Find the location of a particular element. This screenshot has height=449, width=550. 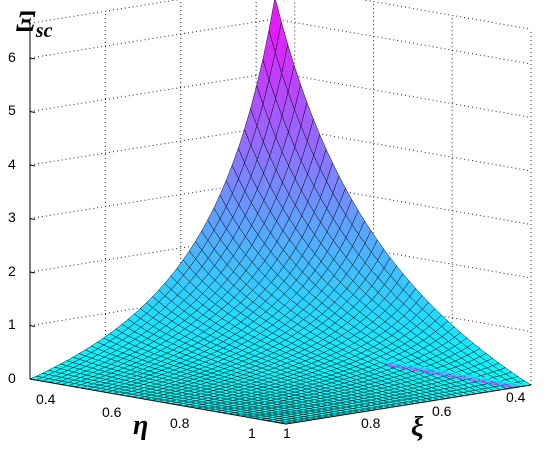

y-tick-labels: 1 0.8 0.6 0.4 is located at coordinates (404, 415).